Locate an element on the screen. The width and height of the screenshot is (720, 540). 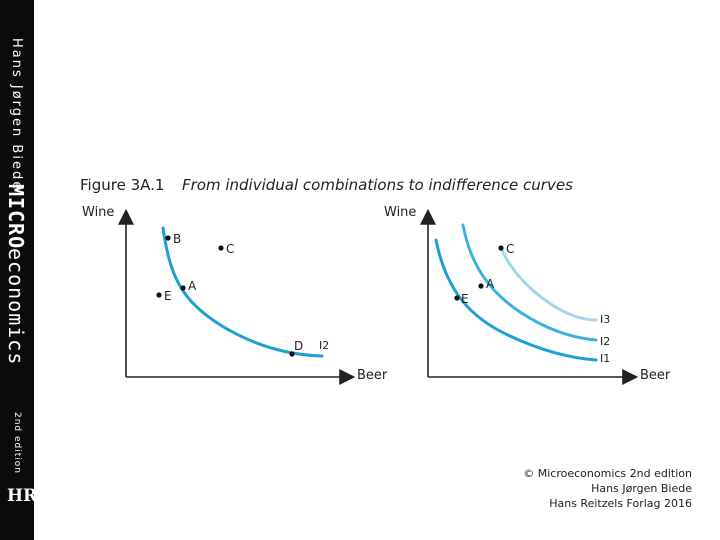
right-x-axis-label: Beer is located at coordinates (655, 375).